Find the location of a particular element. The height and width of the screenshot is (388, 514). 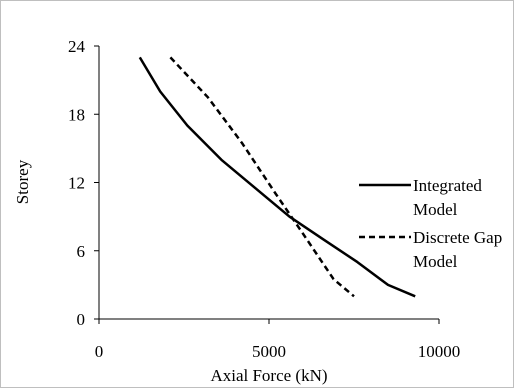

y-tick-label: 12 is located at coordinates (76, 183).